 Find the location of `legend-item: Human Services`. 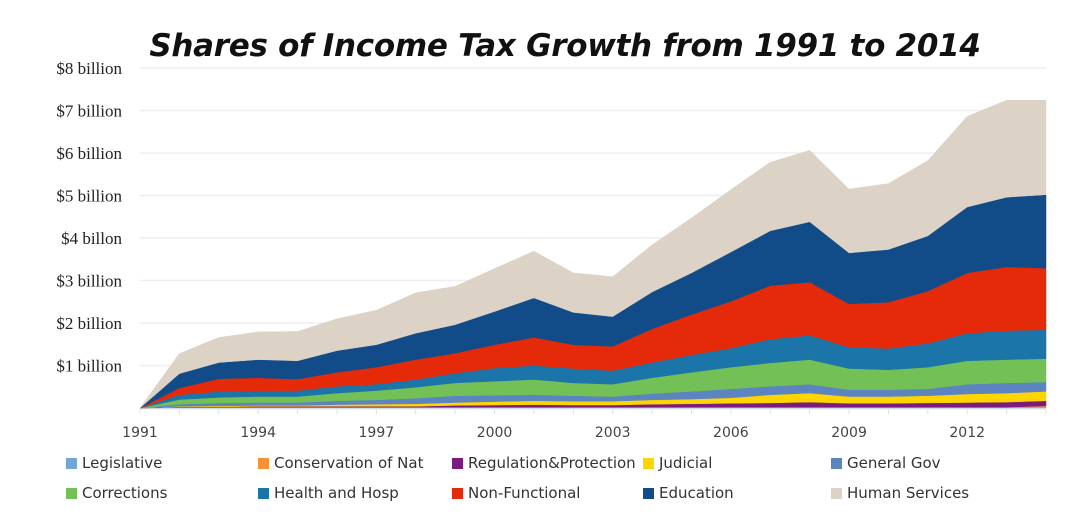

legend-item: Human Services is located at coordinates (900, 493).